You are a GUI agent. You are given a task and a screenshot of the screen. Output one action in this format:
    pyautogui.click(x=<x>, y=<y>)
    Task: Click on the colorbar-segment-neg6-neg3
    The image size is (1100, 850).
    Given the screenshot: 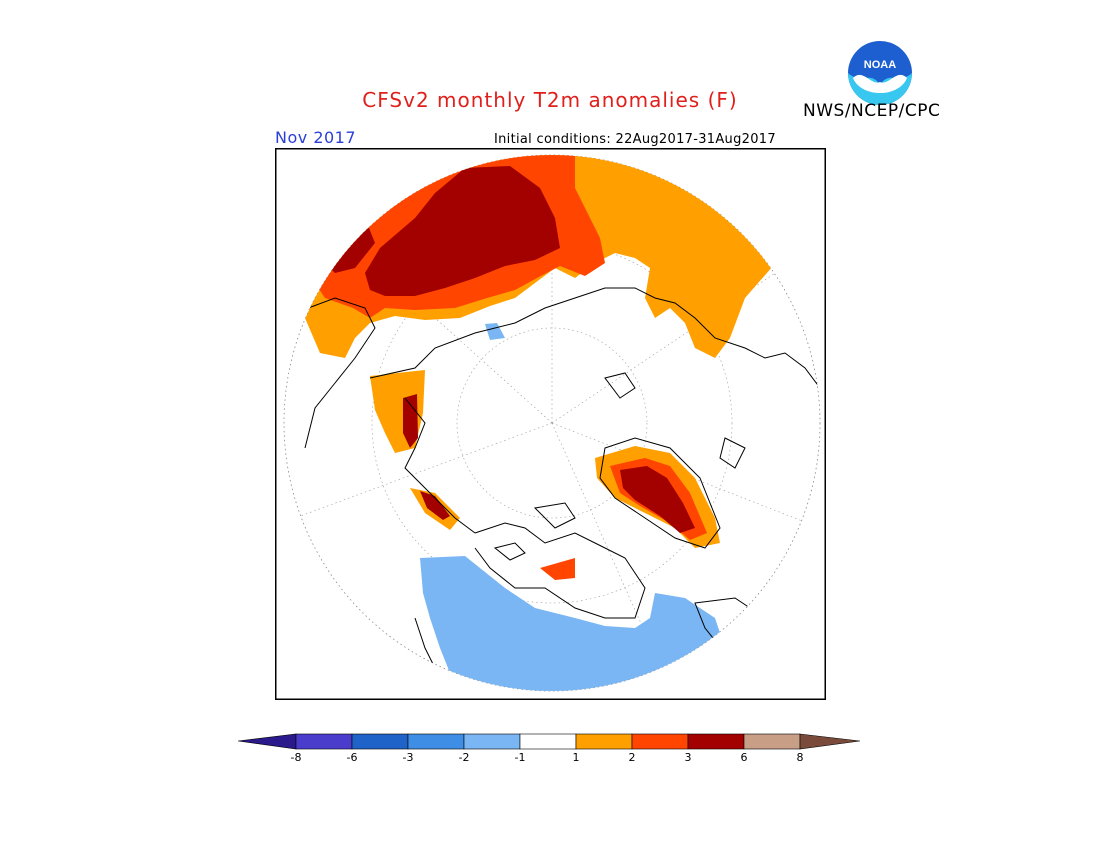 What is the action you would take?
    pyautogui.click(x=380, y=741)
    